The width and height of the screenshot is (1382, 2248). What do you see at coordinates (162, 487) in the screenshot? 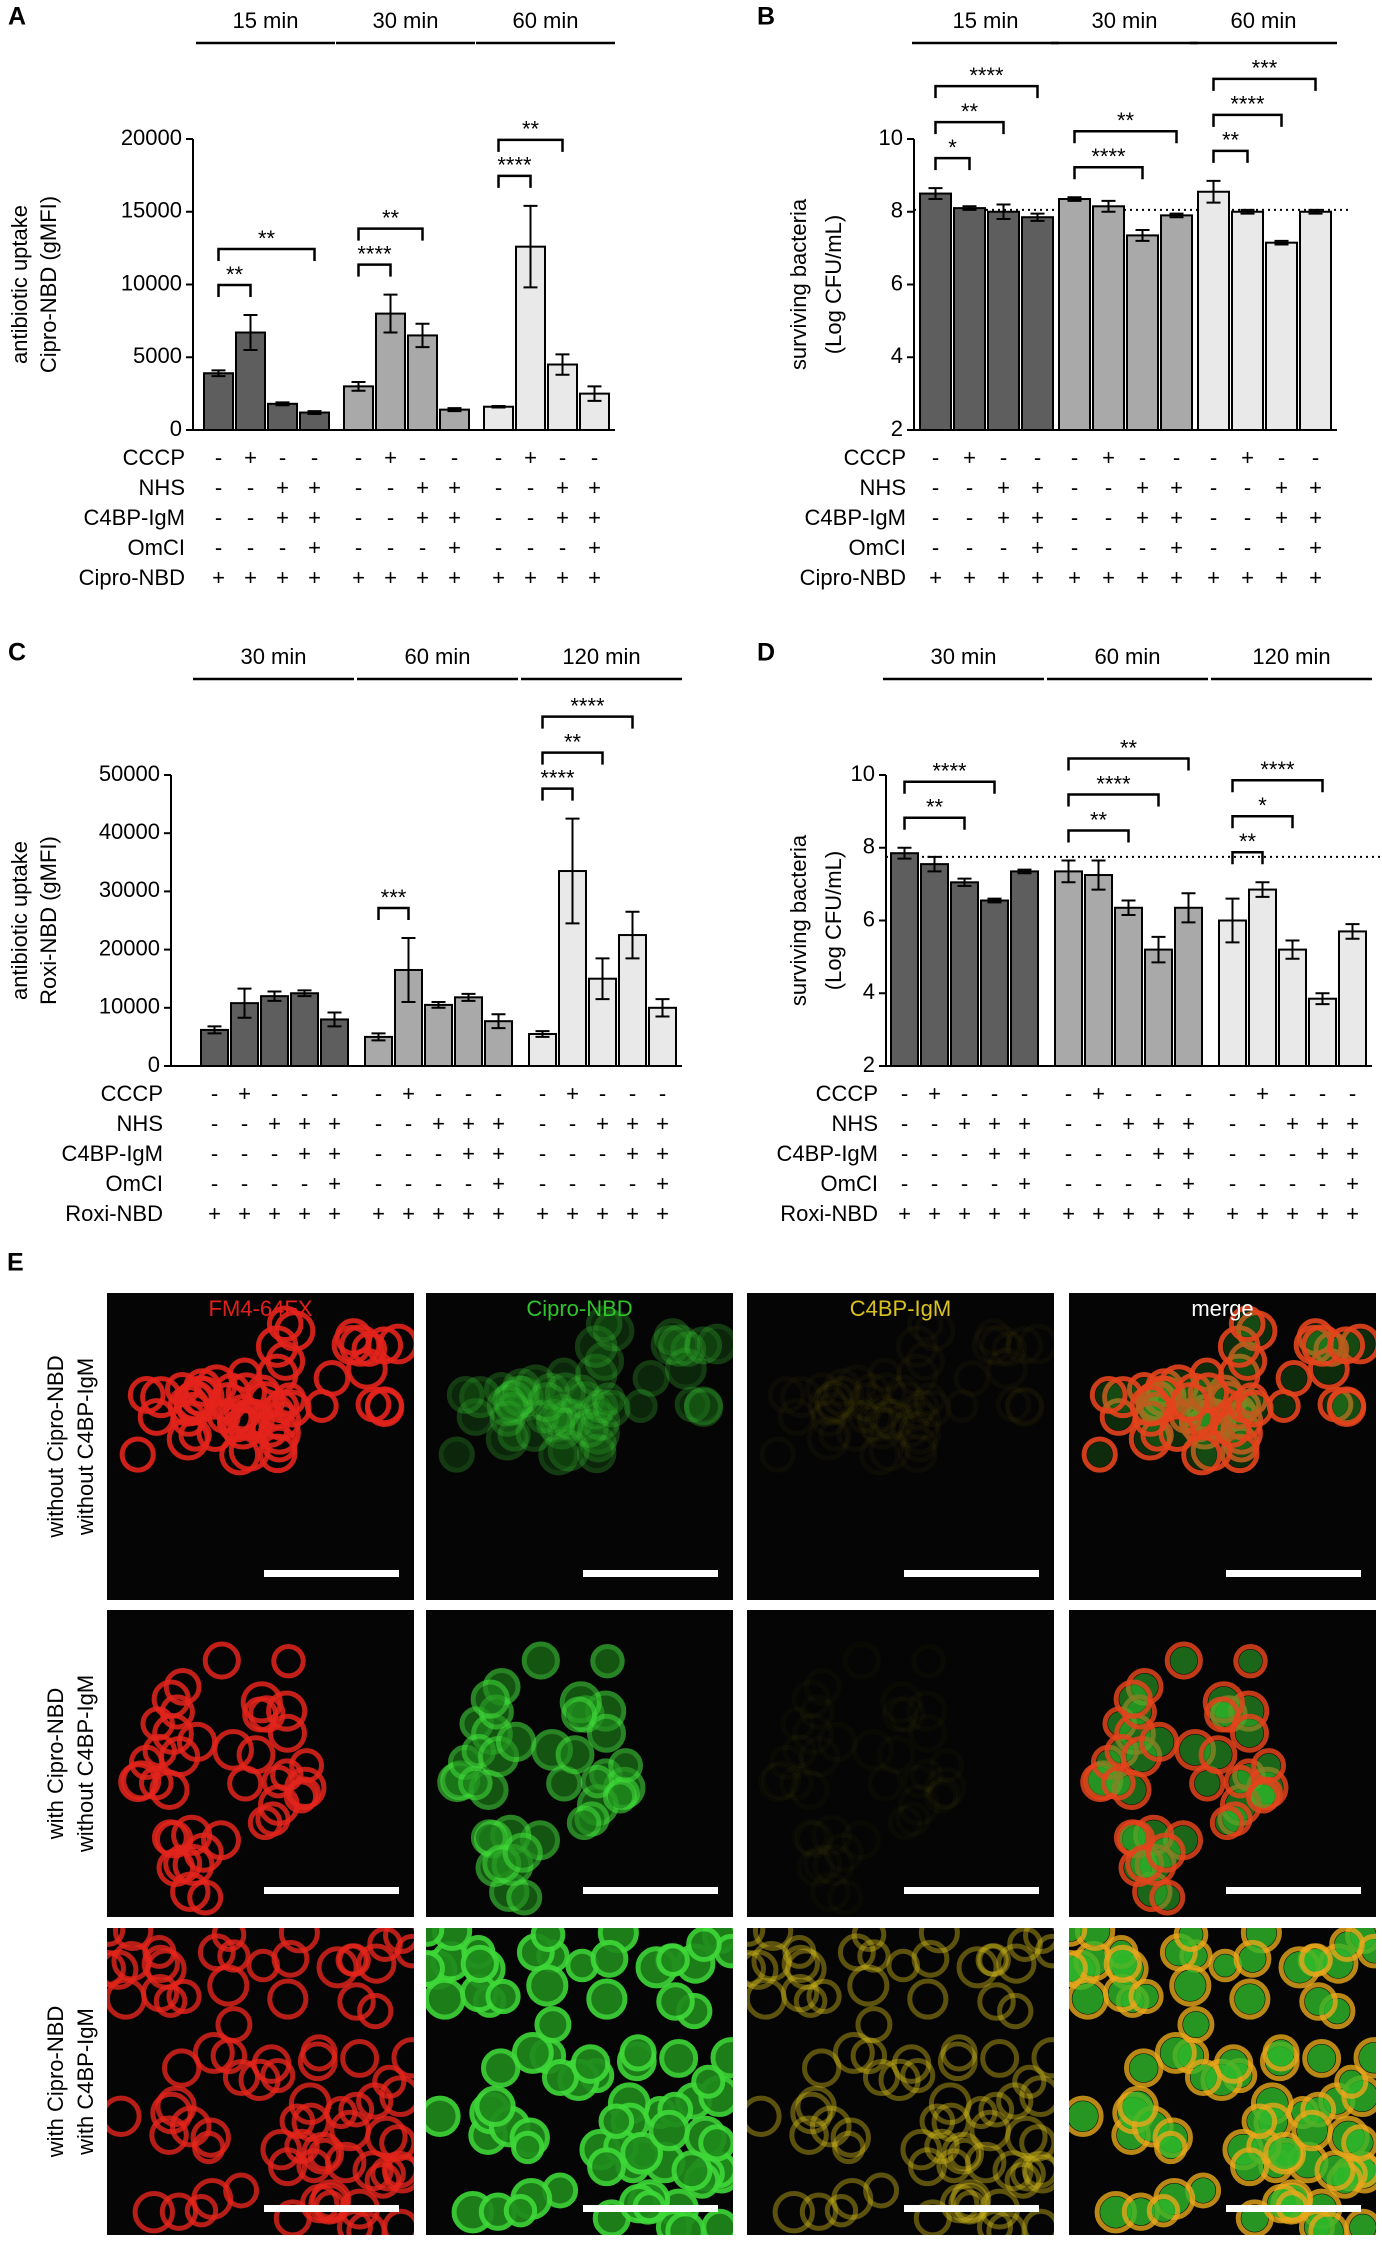
I see `condition-label: NHS` at bounding box center [162, 487].